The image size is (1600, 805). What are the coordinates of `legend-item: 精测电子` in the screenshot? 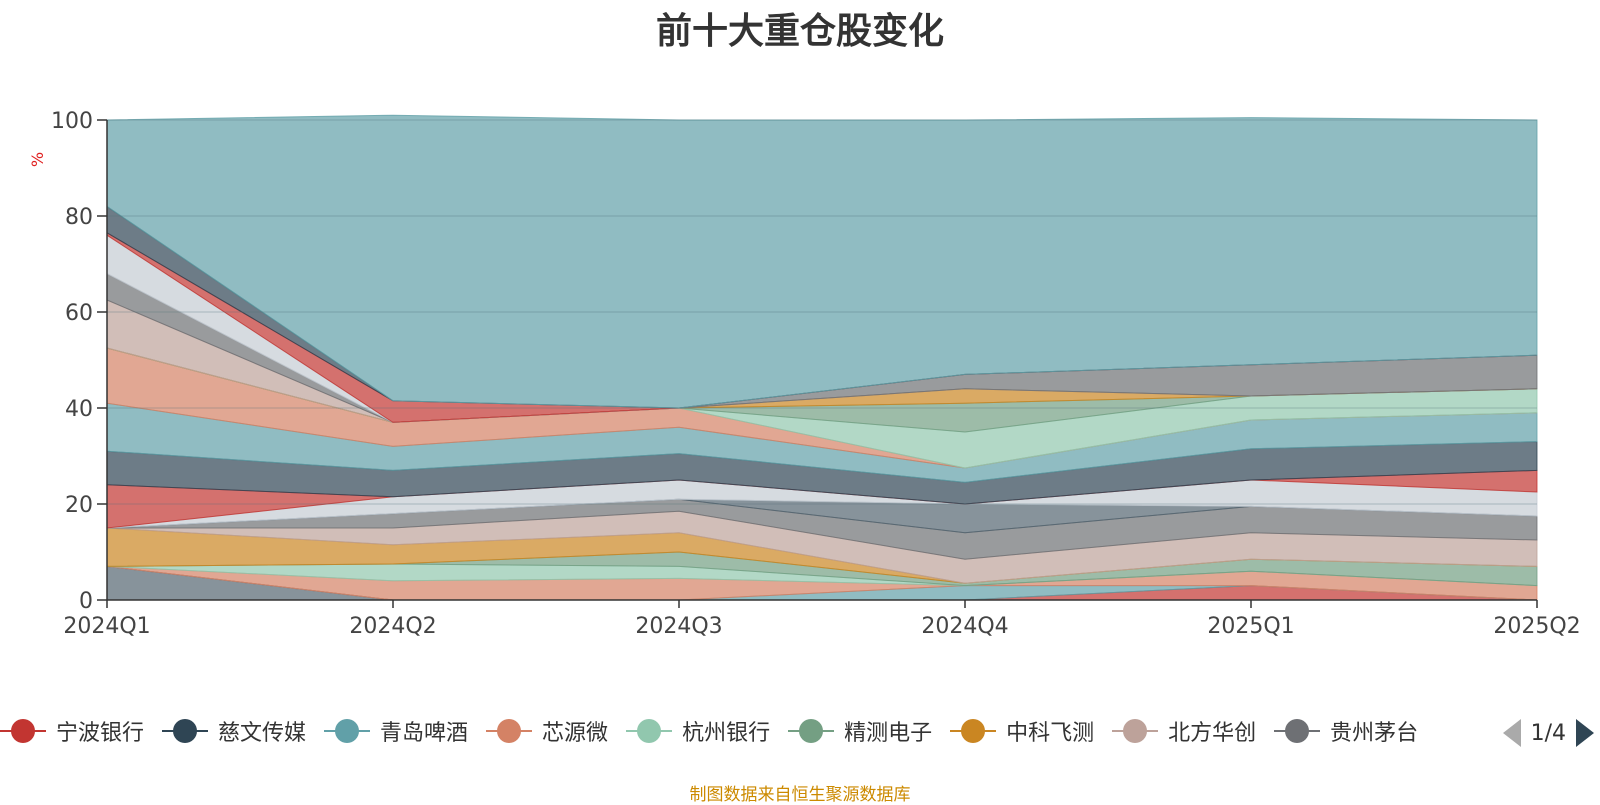 It's located at (860, 731).